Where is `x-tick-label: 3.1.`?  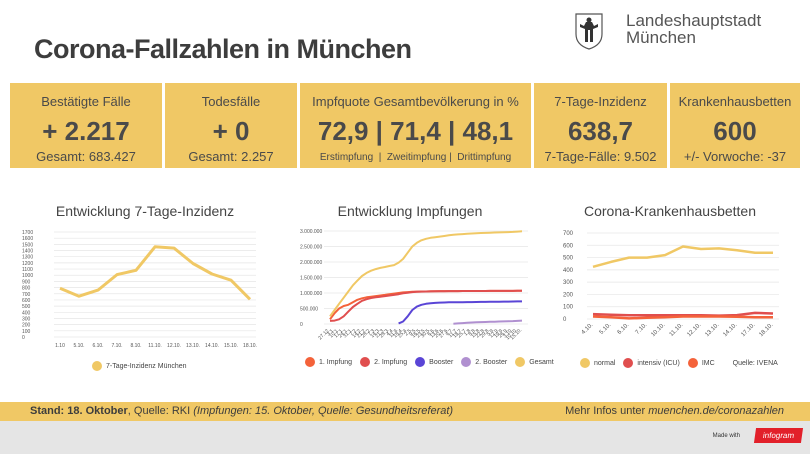 x-tick-label: 3.1. is located at coordinates (331, 332).